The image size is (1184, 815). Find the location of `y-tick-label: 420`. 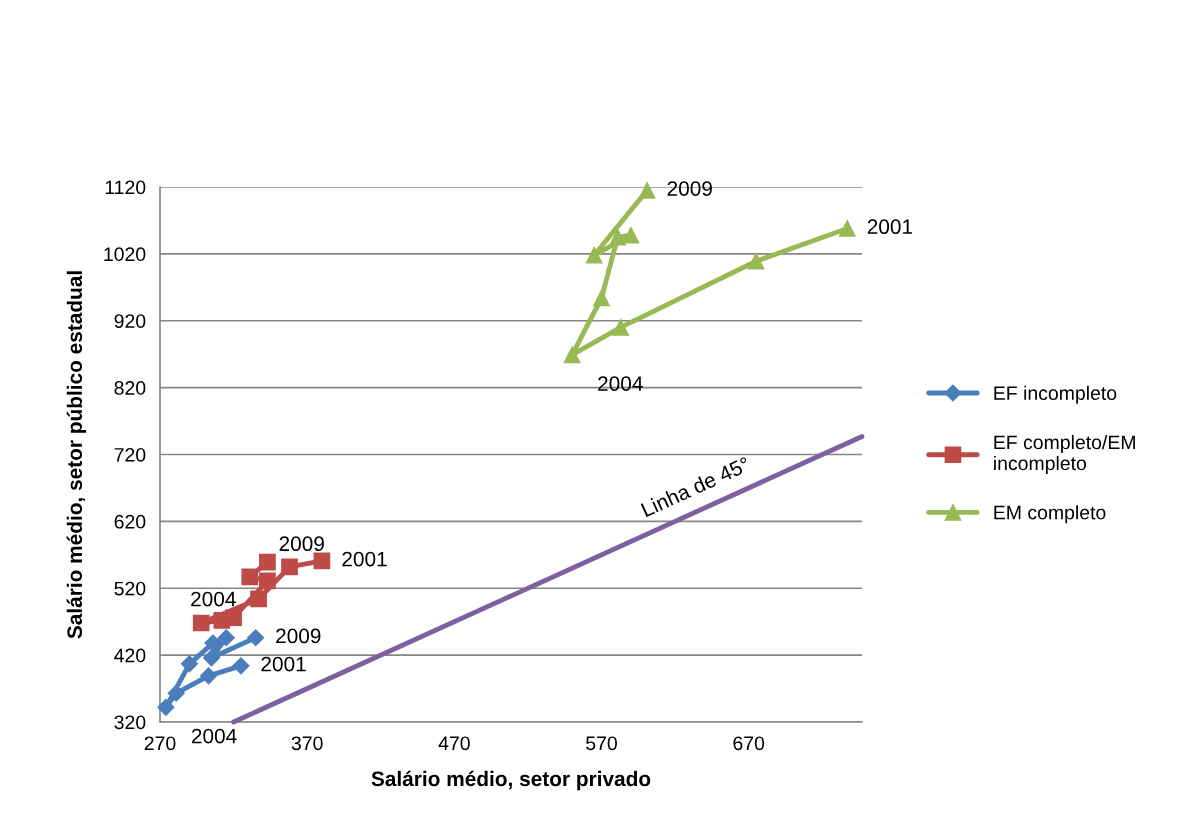

y-tick-label: 420 is located at coordinates (130, 655).